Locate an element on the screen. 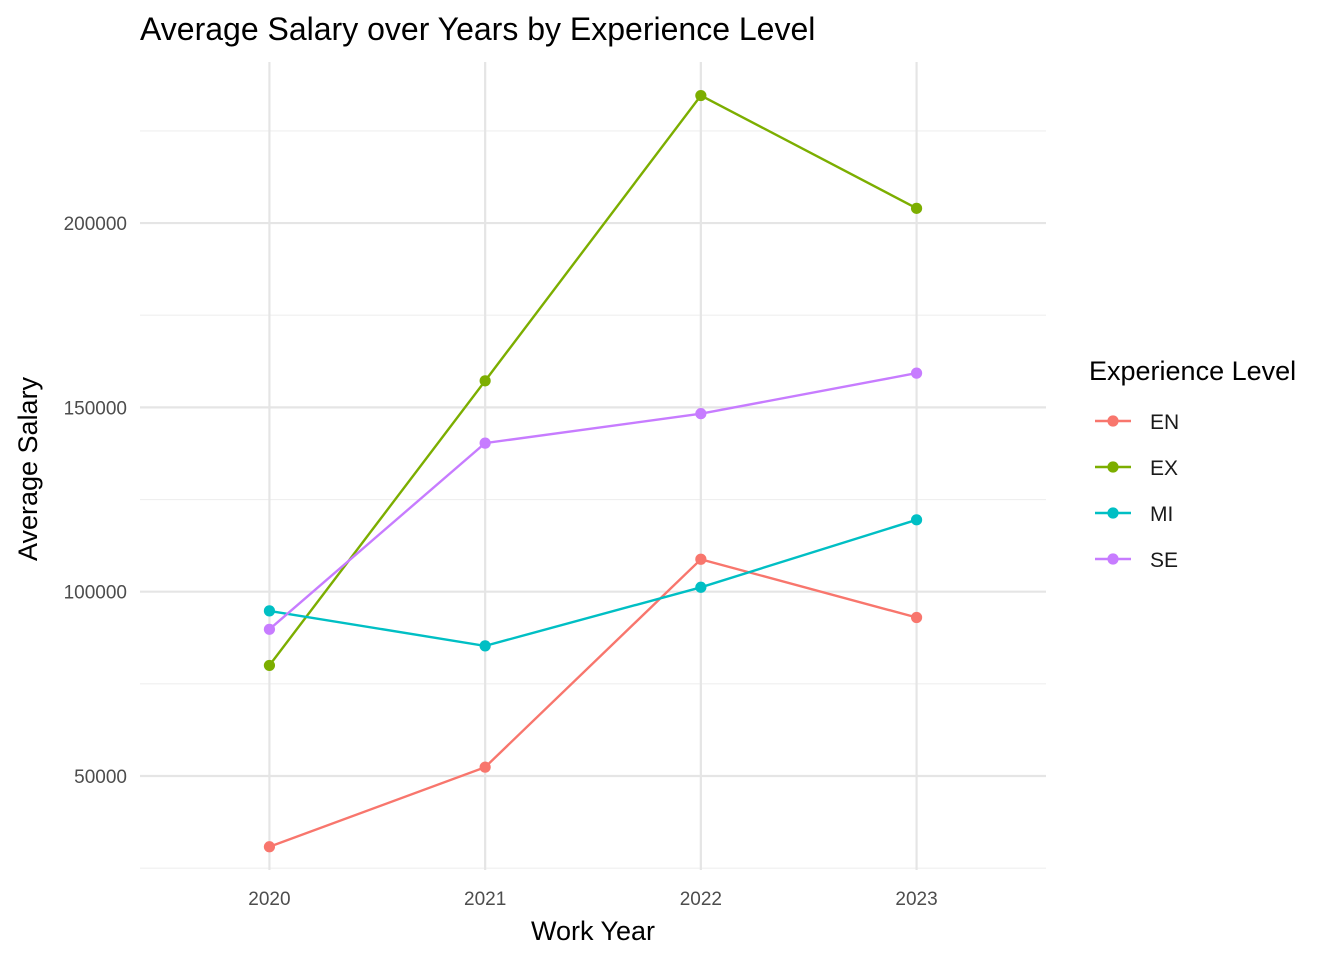 This screenshot has width=1344, height=960. legend-marker-ex is located at coordinates (1113, 467).